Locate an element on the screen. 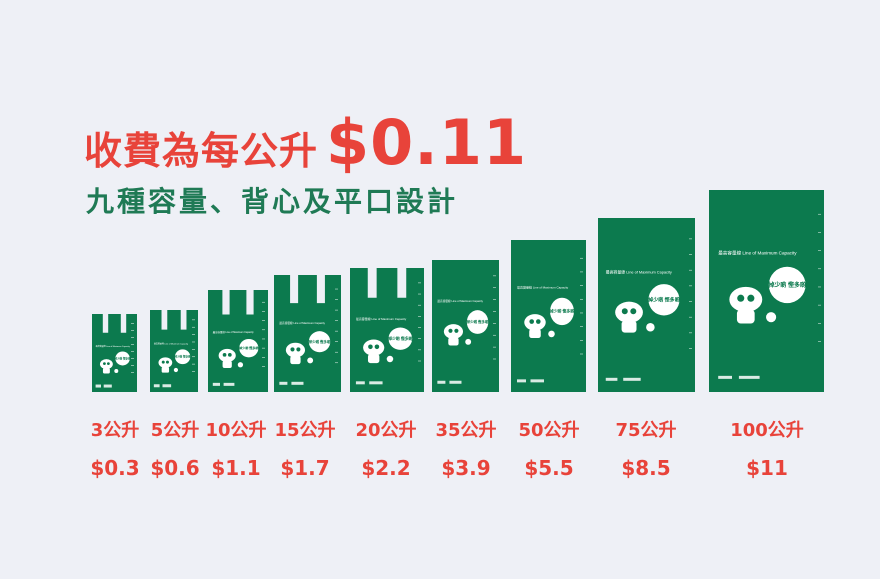  bag-label-1: 3公升 $0.3 is located at coordinates (115, 448).